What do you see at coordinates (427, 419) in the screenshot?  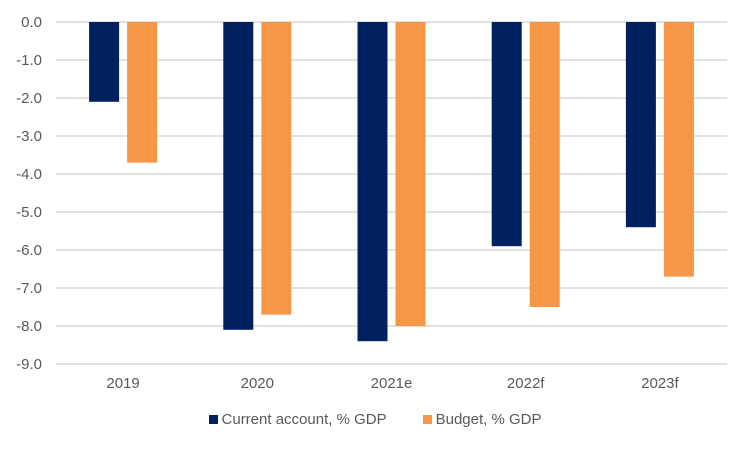 I see `legend-swatch-budget` at bounding box center [427, 419].